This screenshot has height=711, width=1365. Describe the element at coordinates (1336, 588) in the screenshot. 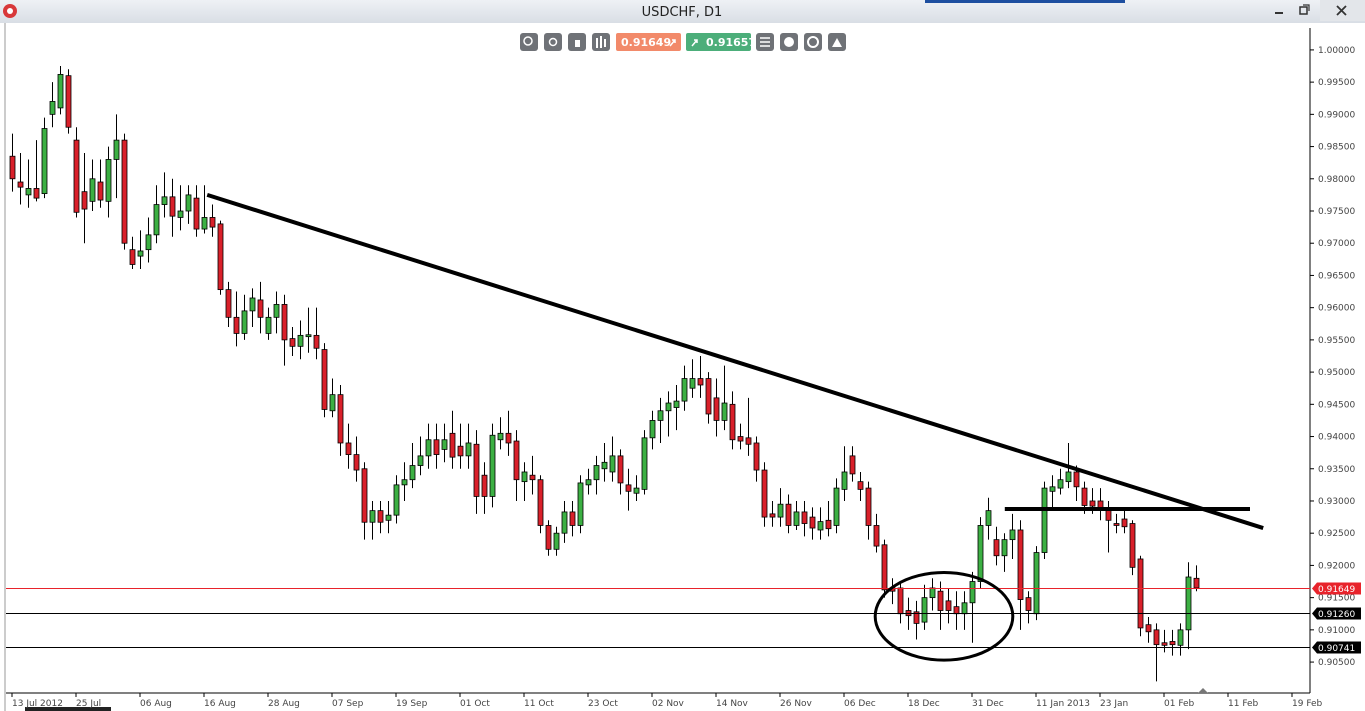

I see `price-tag` at that location.